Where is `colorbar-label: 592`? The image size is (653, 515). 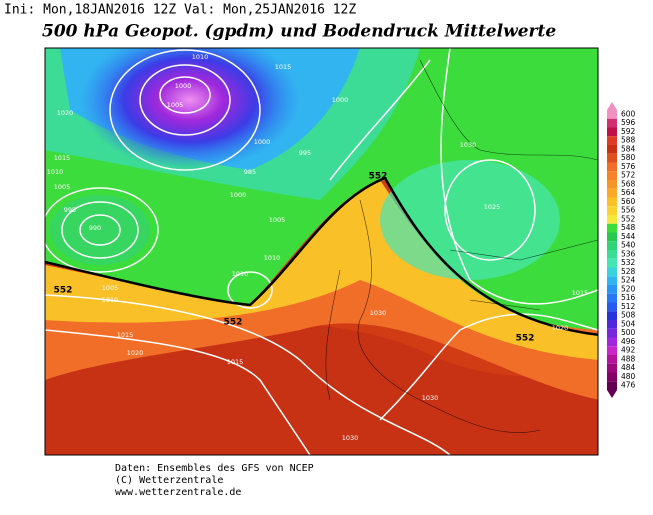
colorbar-label: 592 is located at coordinates (628, 131).